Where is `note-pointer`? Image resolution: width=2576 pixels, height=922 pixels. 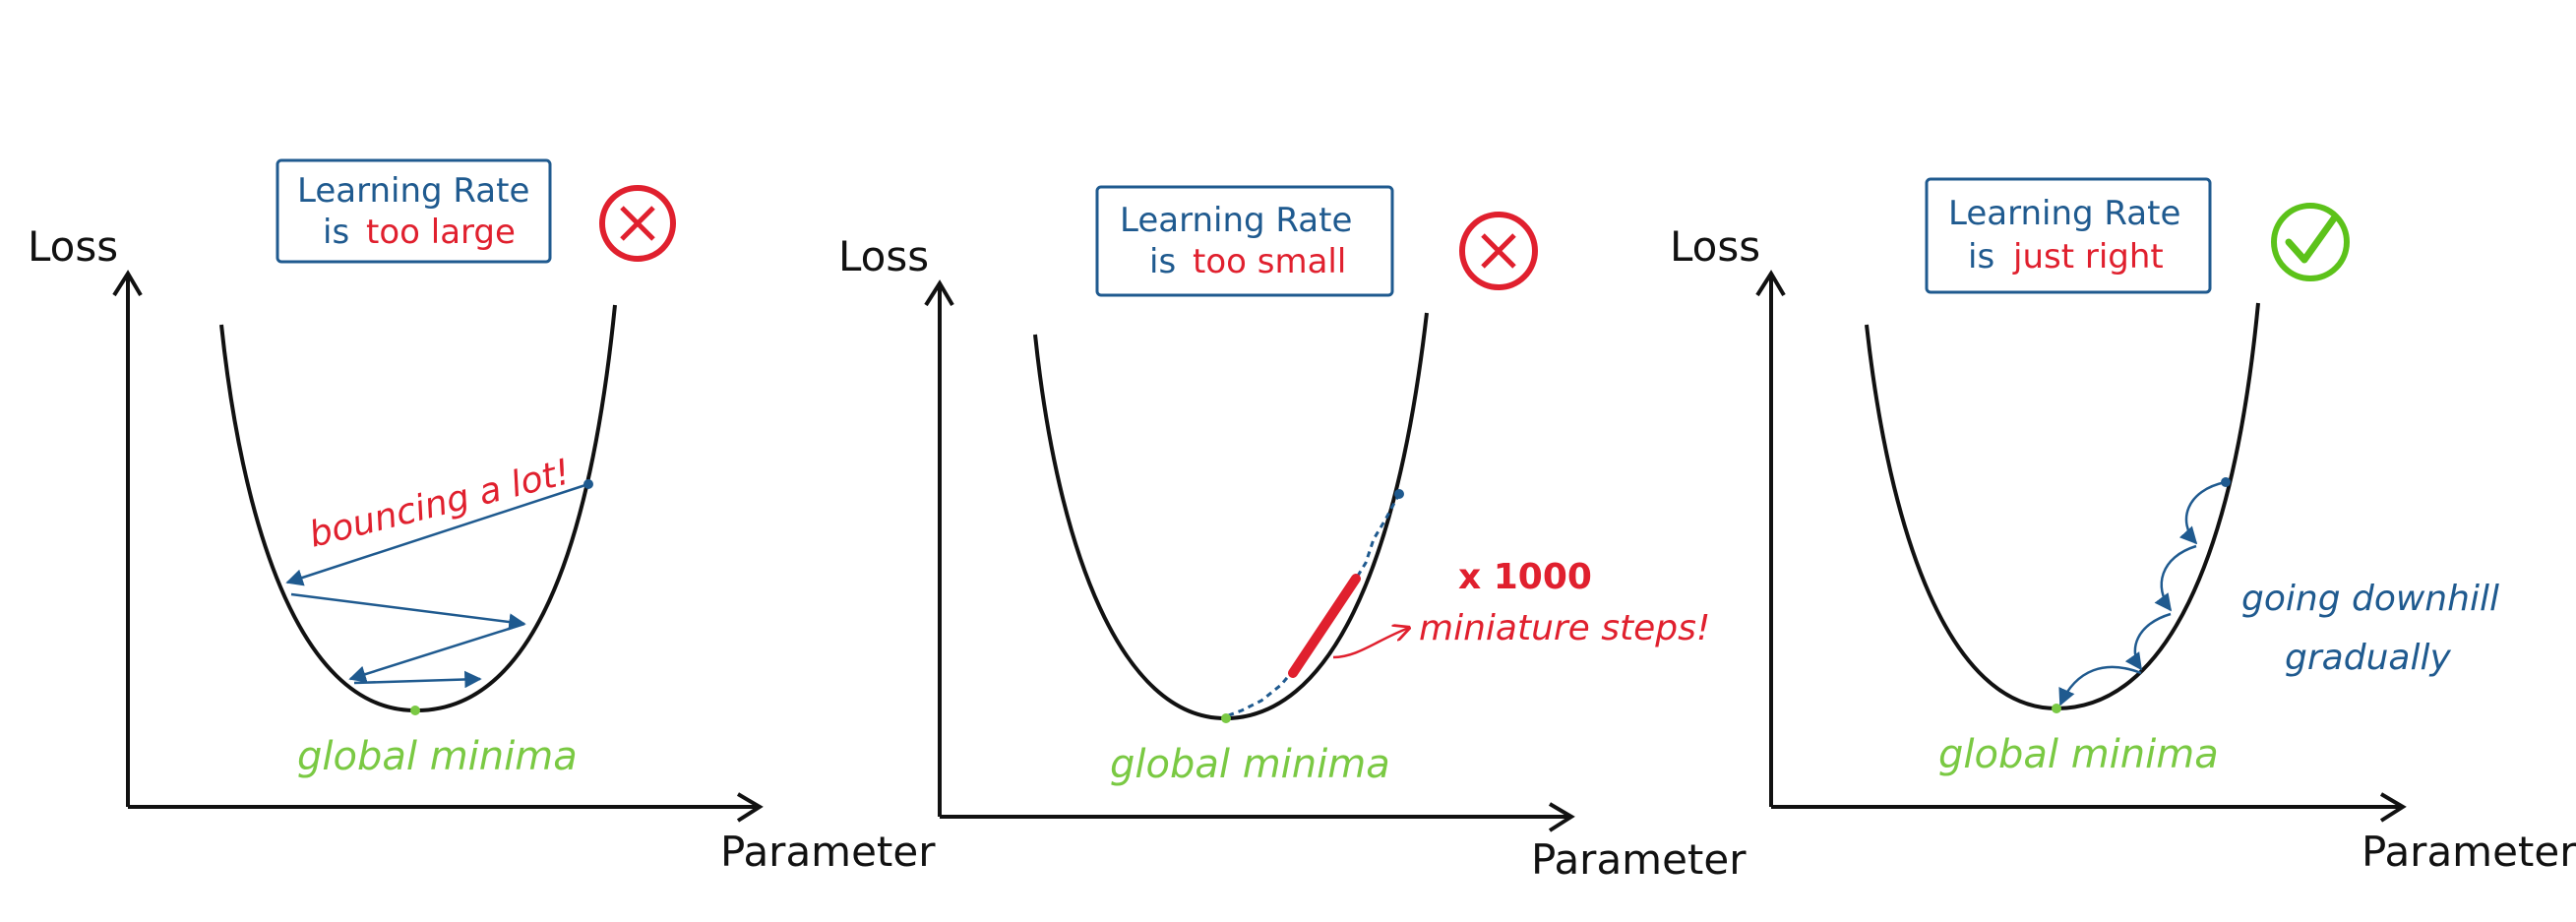
note-pointer is located at coordinates (1370, 643).